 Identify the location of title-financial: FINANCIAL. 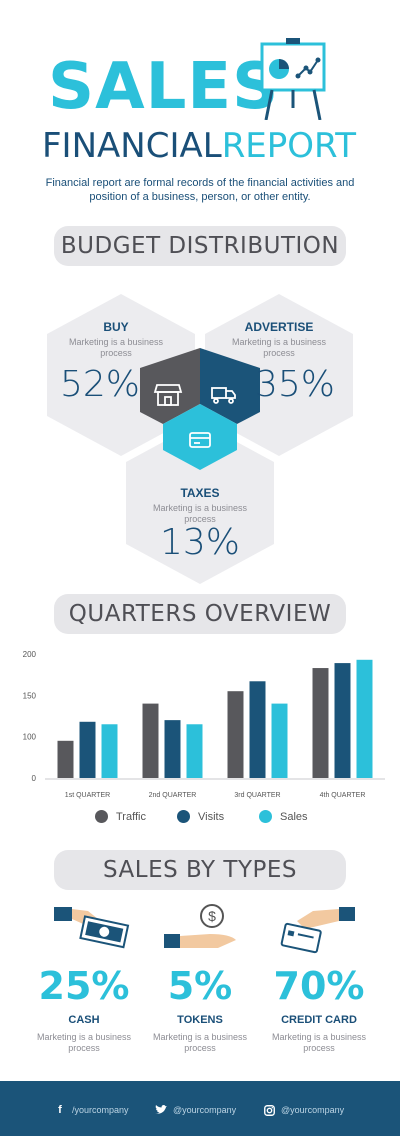
(132, 146).